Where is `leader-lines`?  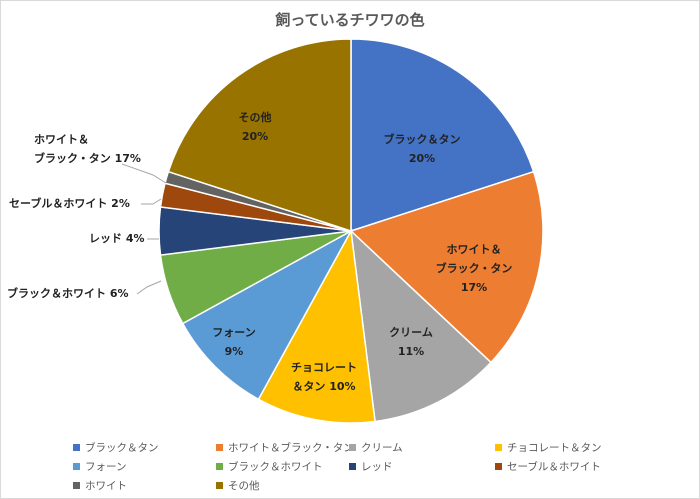
leader-lines is located at coordinates (144, 229).